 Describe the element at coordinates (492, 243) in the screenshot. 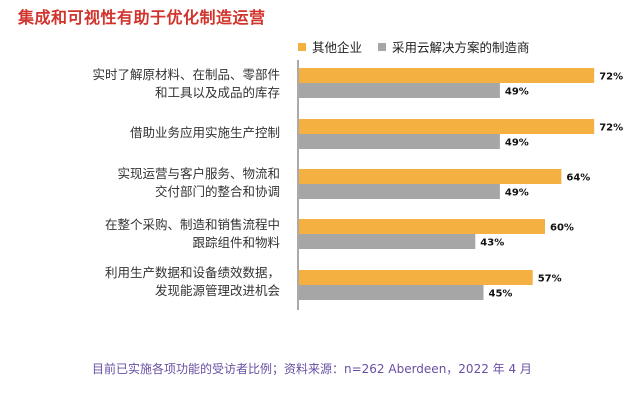

I see `value-label-cloud-4: 43%` at that location.